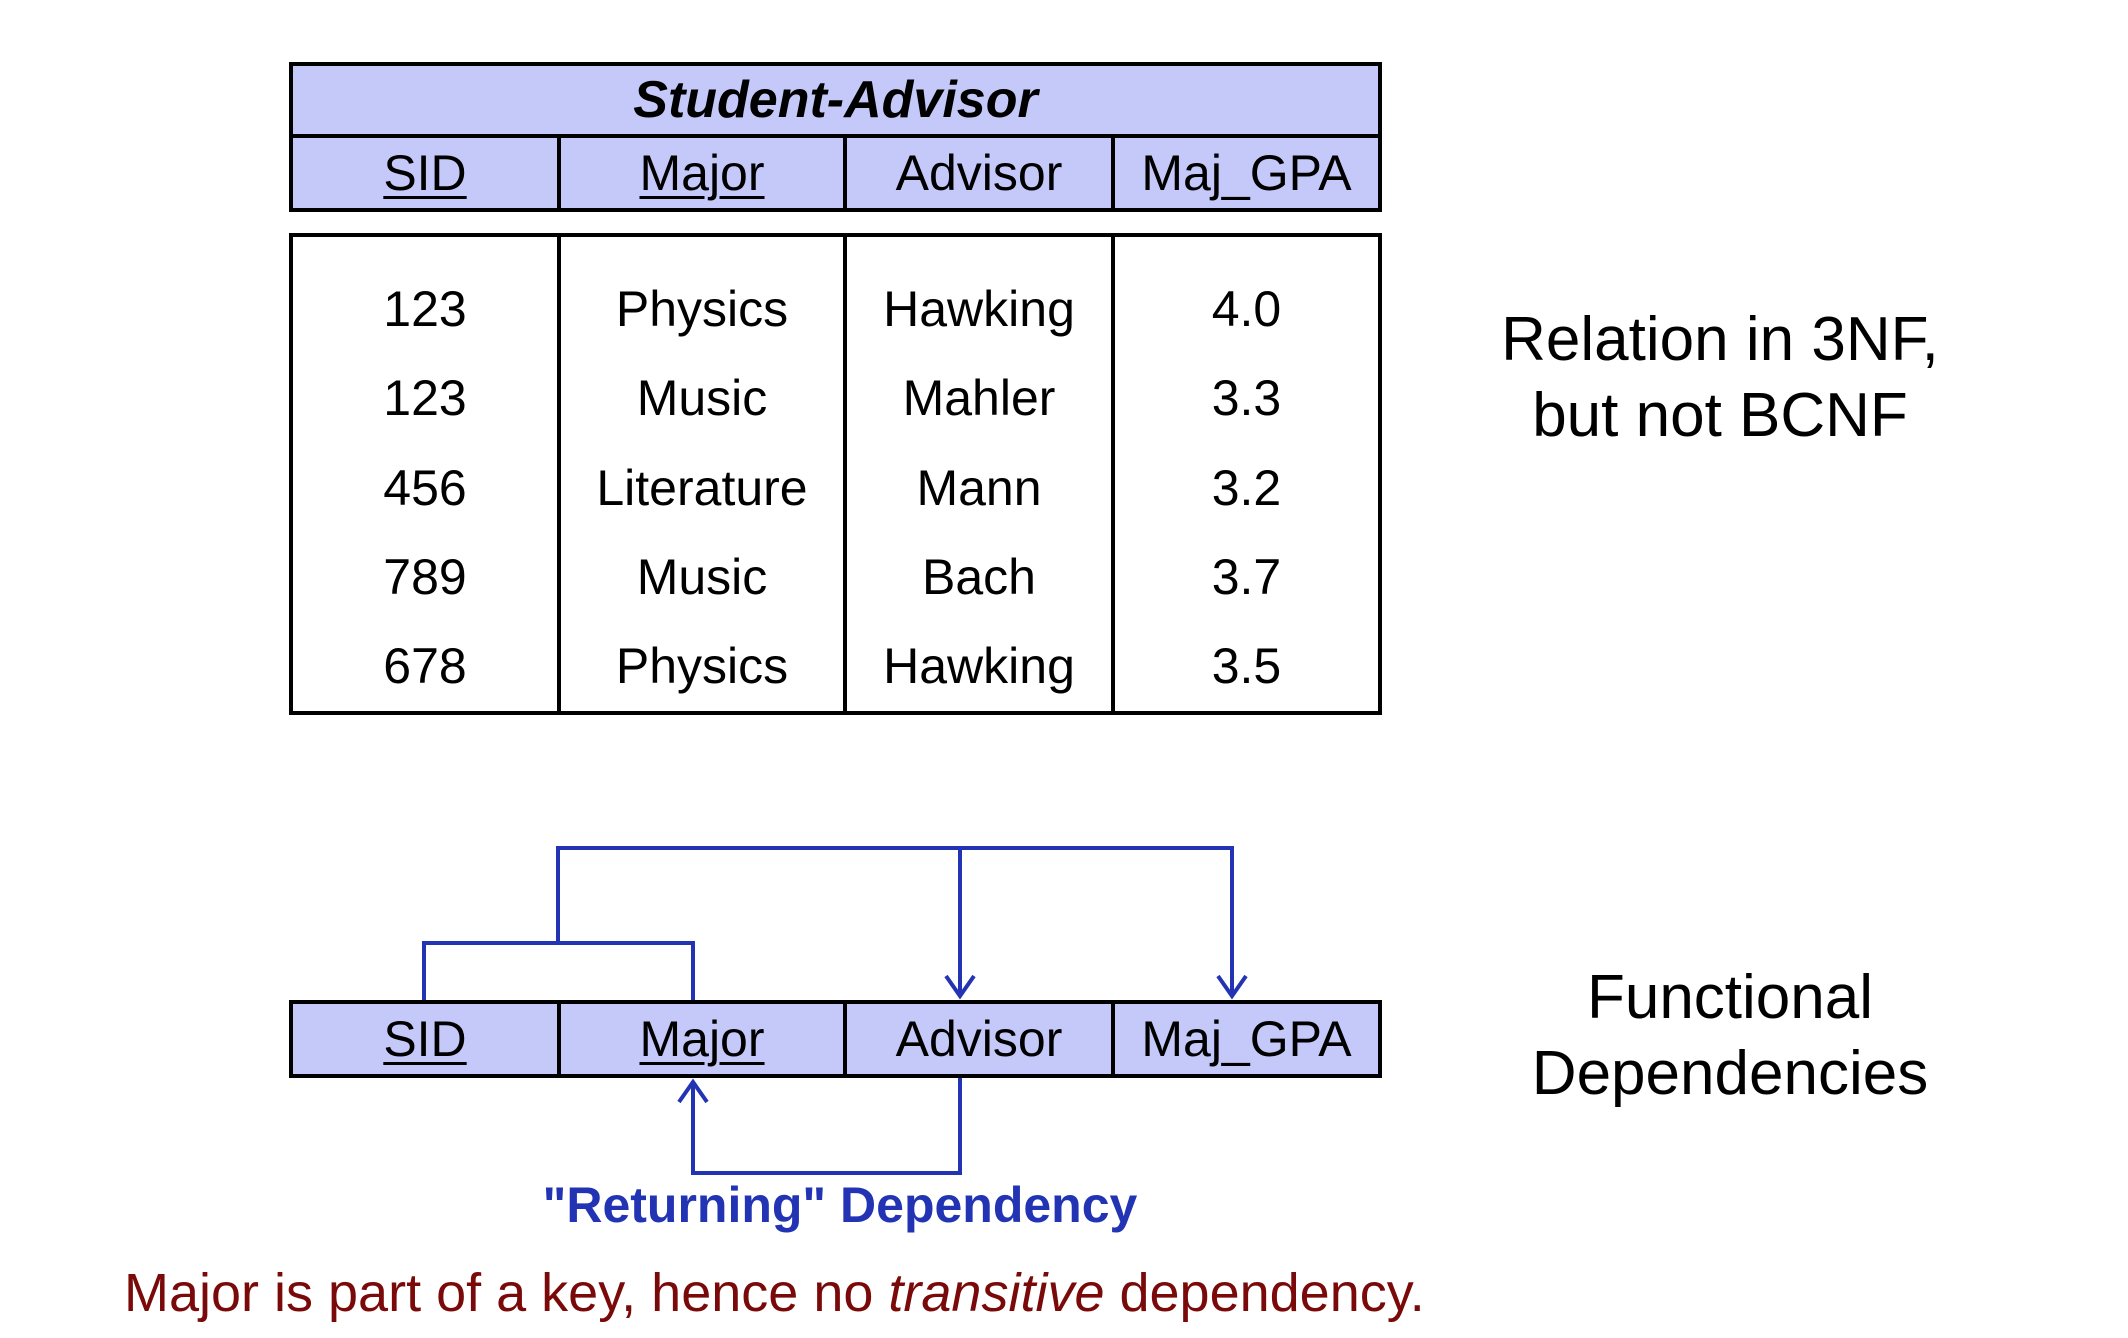 The height and width of the screenshot is (1338, 2128). What do you see at coordinates (1246, 487) in the screenshot?
I see `table-cell: 3.2` at bounding box center [1246, 487].